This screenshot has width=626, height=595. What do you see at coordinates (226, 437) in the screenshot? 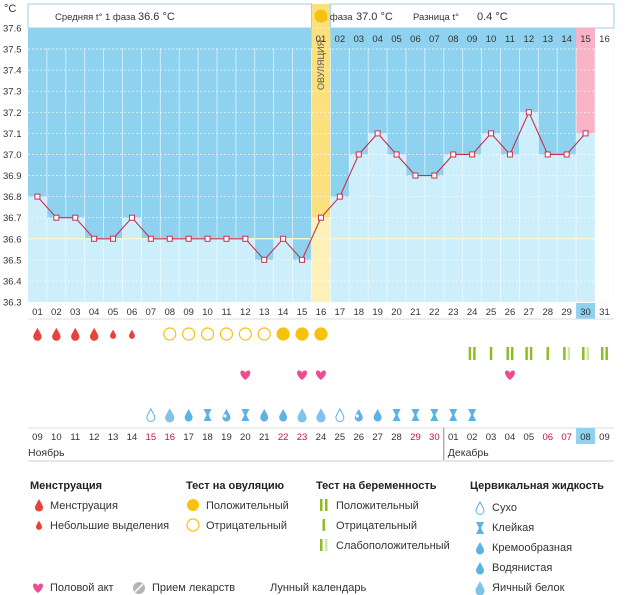
I see `date-label: 19` at bounding box center [226, 437].